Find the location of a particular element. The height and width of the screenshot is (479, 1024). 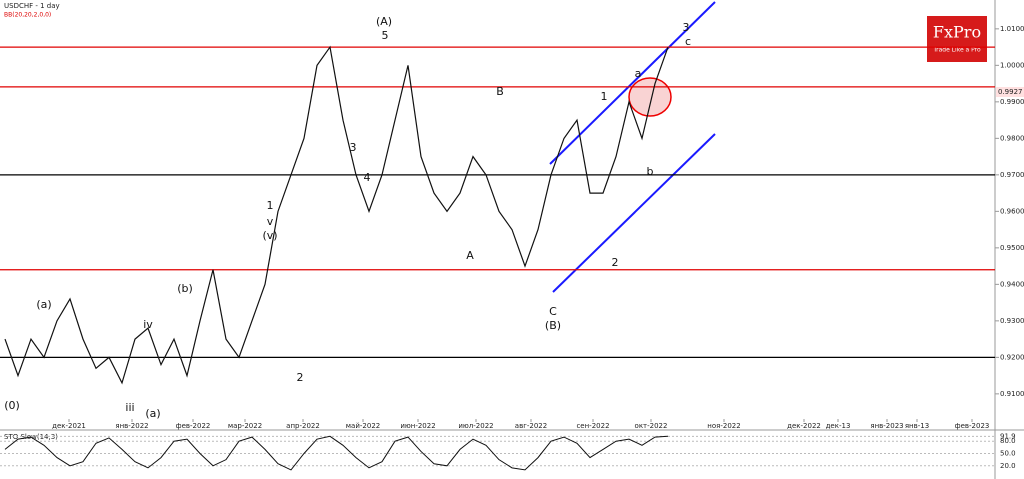

x-tick-label: июл-2022 is located at coordinates (475, 426).